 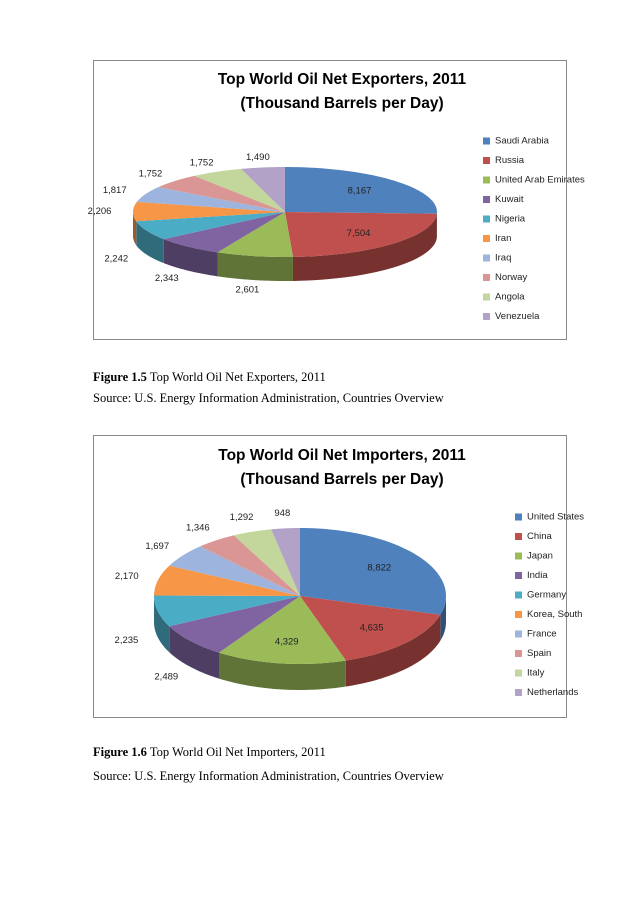 What do you see at coordinates (166, 676) in the screenshot?
I see `data-label: 2,489` at bounding box center [166, 676].